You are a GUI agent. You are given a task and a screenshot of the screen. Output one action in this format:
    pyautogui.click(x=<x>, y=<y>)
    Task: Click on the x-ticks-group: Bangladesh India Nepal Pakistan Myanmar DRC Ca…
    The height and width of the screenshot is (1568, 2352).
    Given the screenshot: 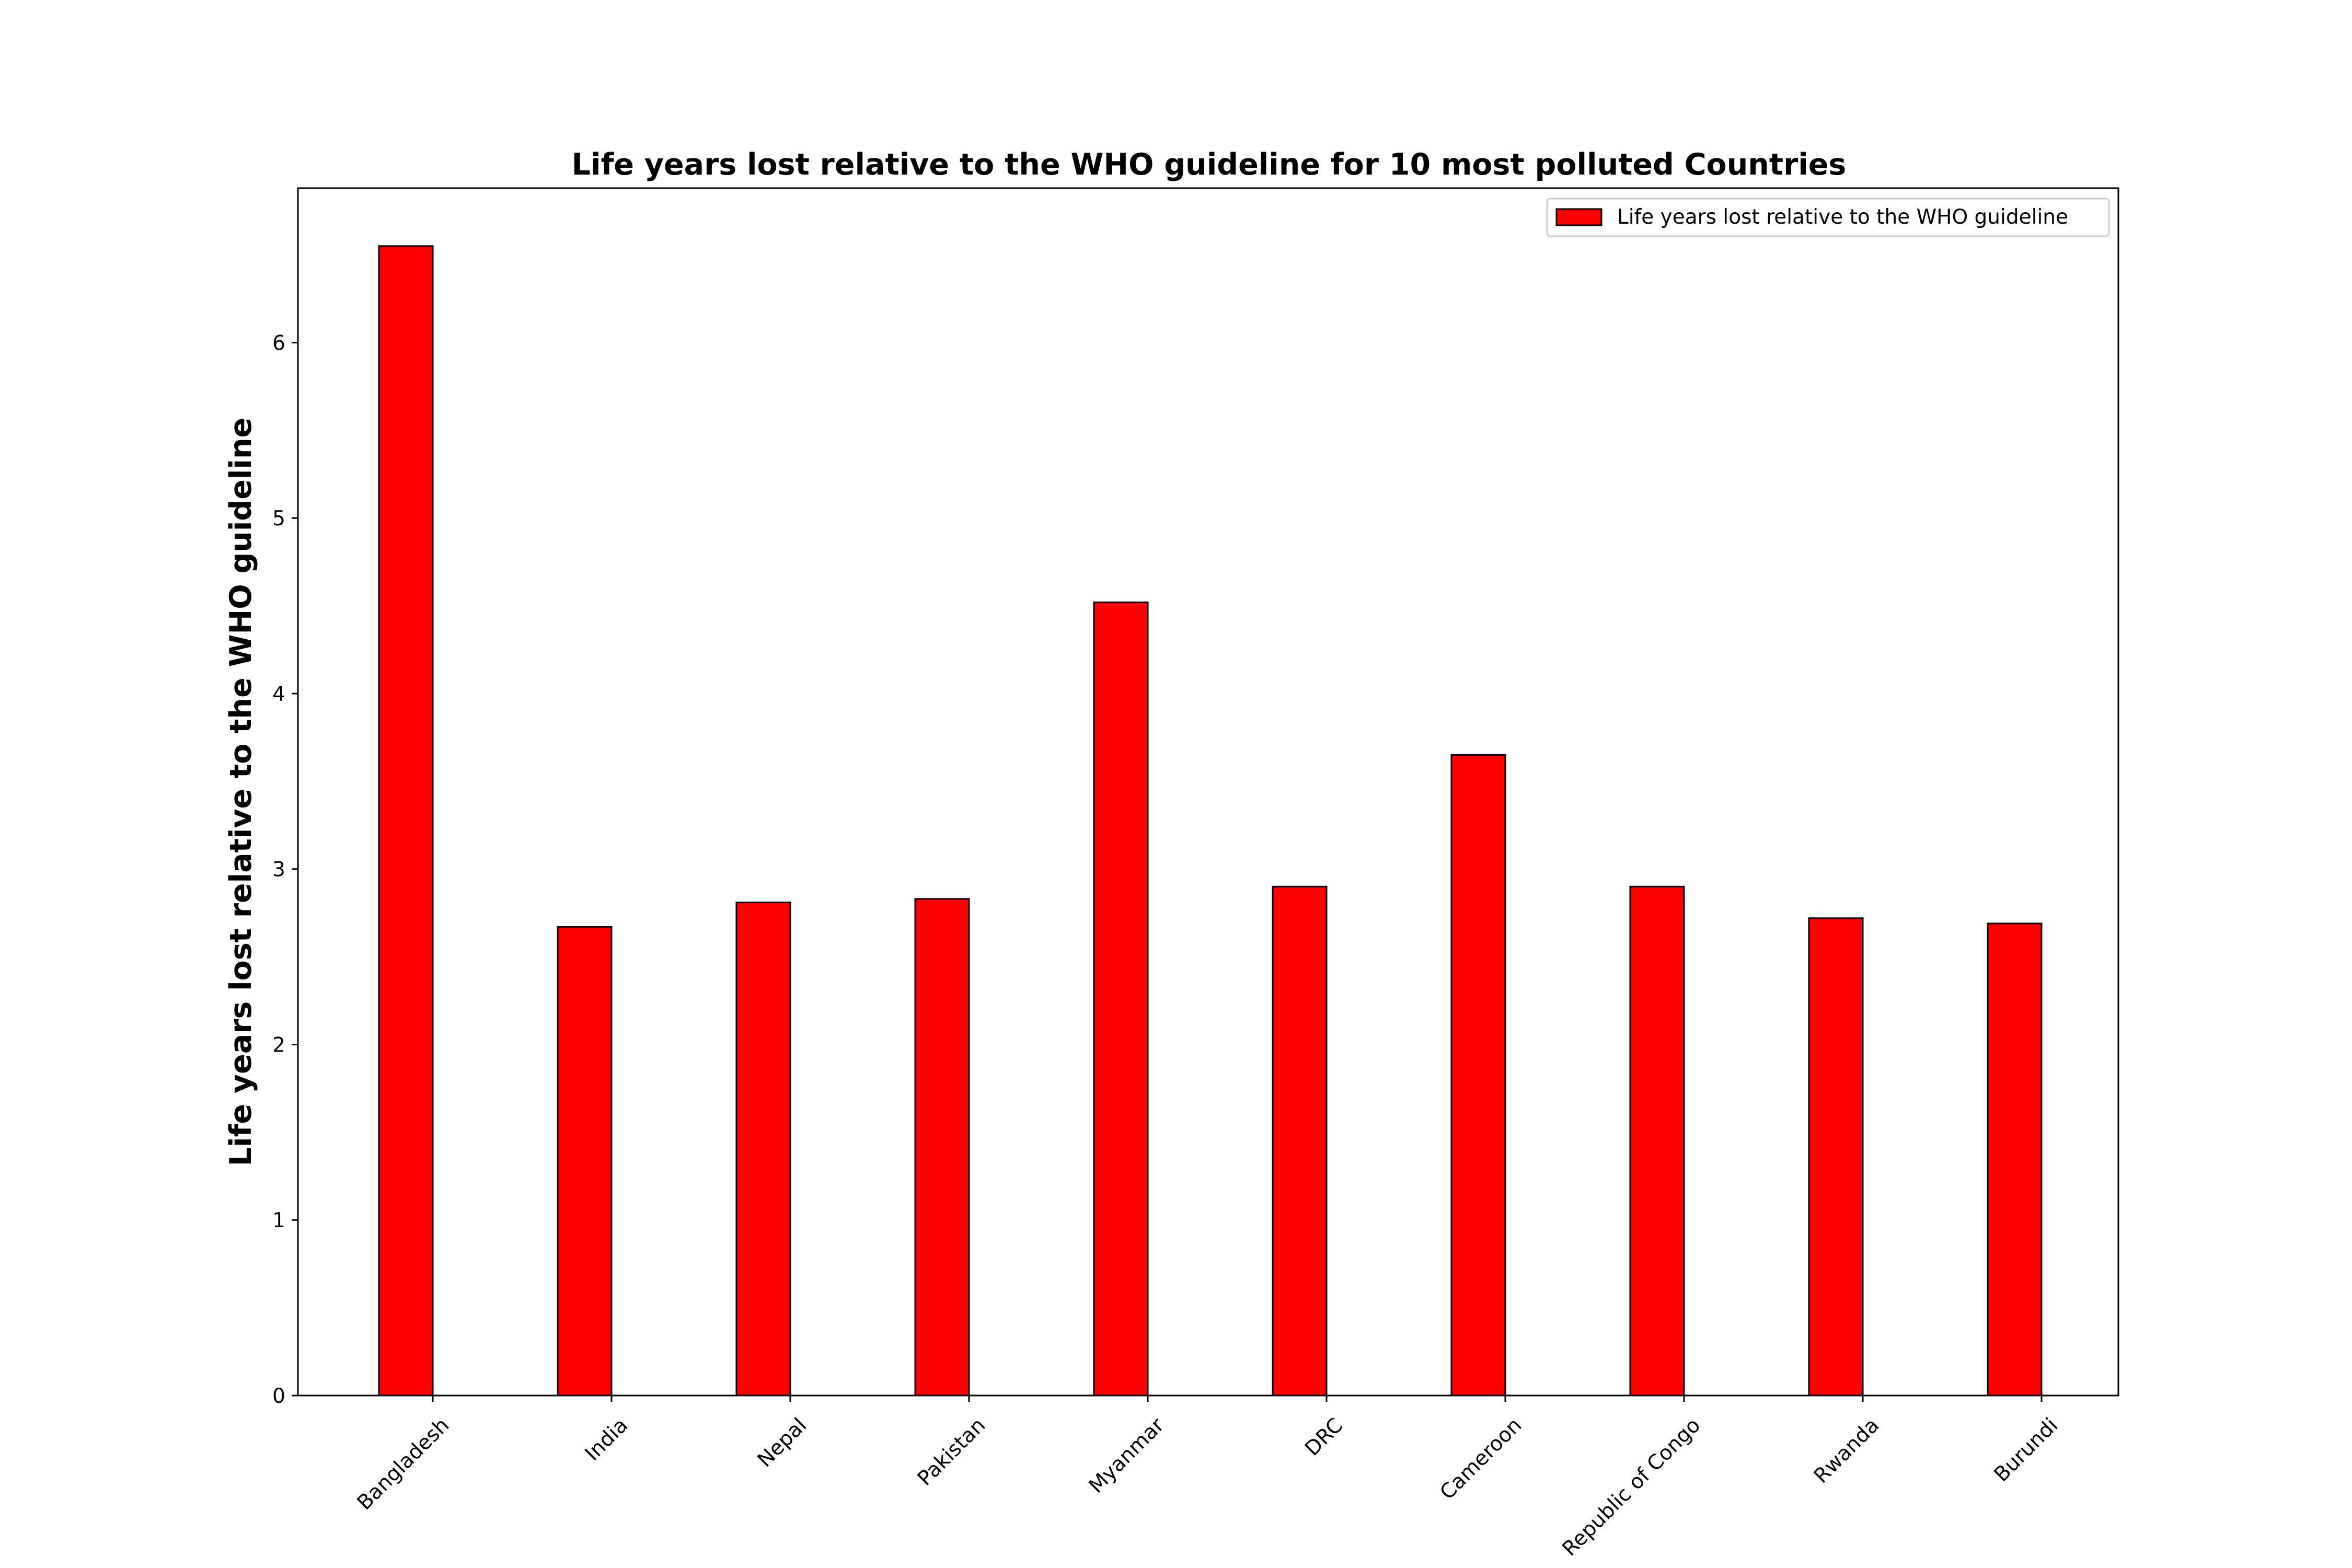 What is the action you would take?
    pyautogui.click(x=1208, y=1478)
    